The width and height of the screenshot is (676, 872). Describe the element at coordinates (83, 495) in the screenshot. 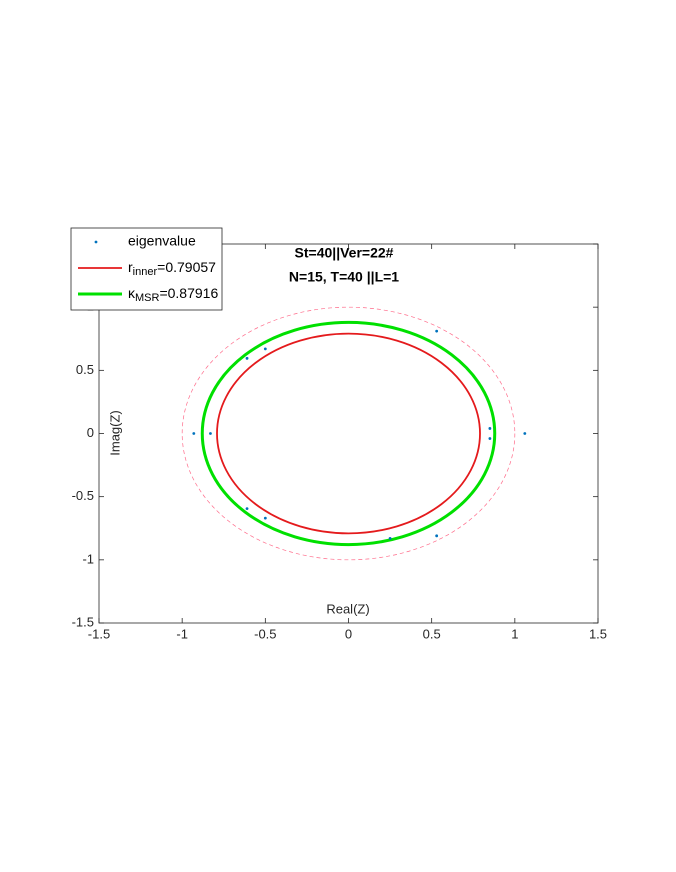

I see `y-tick-label: -0.5` at that location.